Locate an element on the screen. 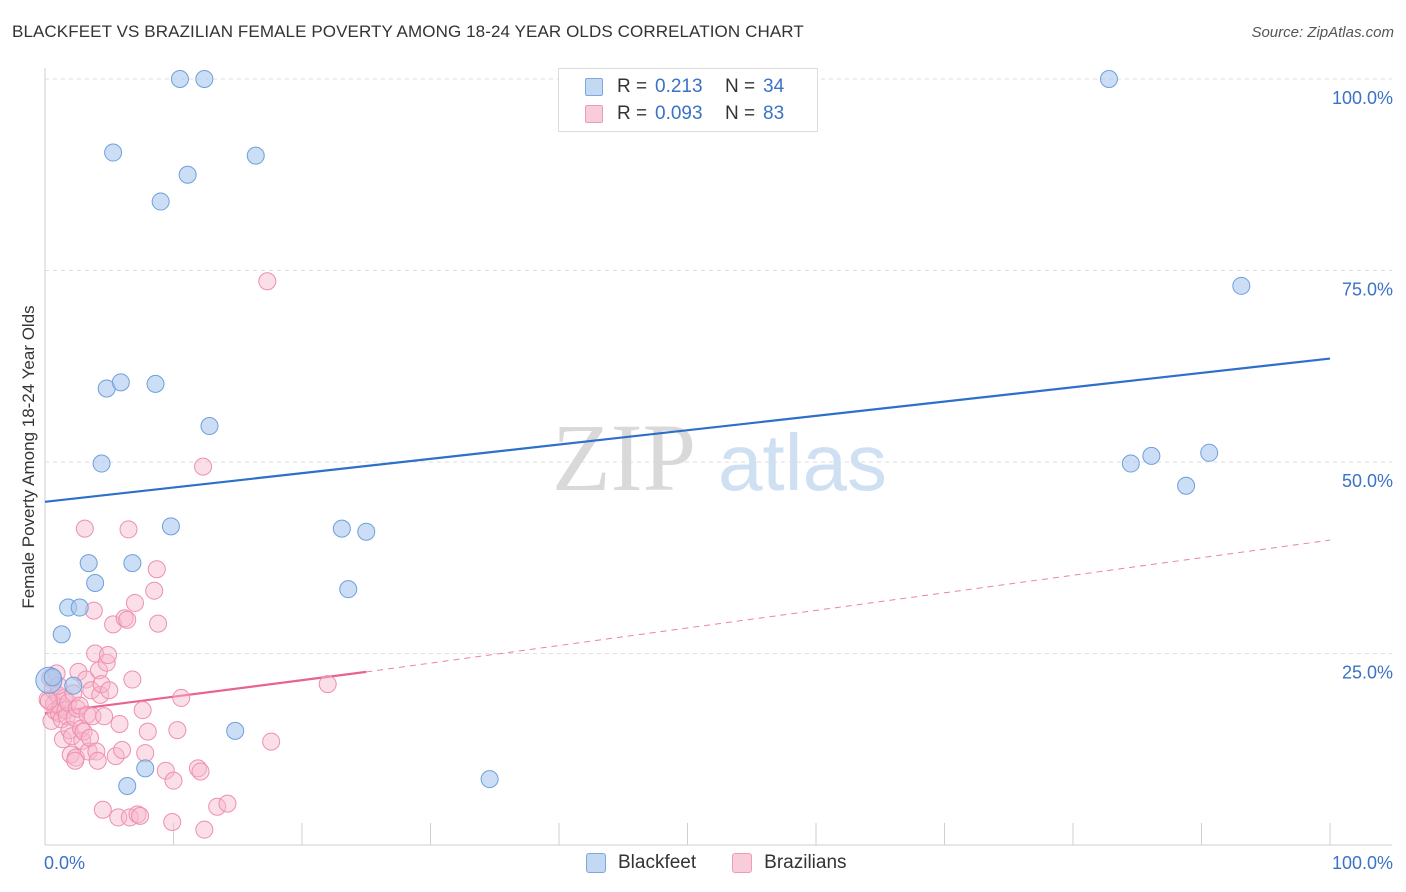 This screenshot has width=1406, height=892. x-tick-label: 0.0% is located at coordinates (64, 863).